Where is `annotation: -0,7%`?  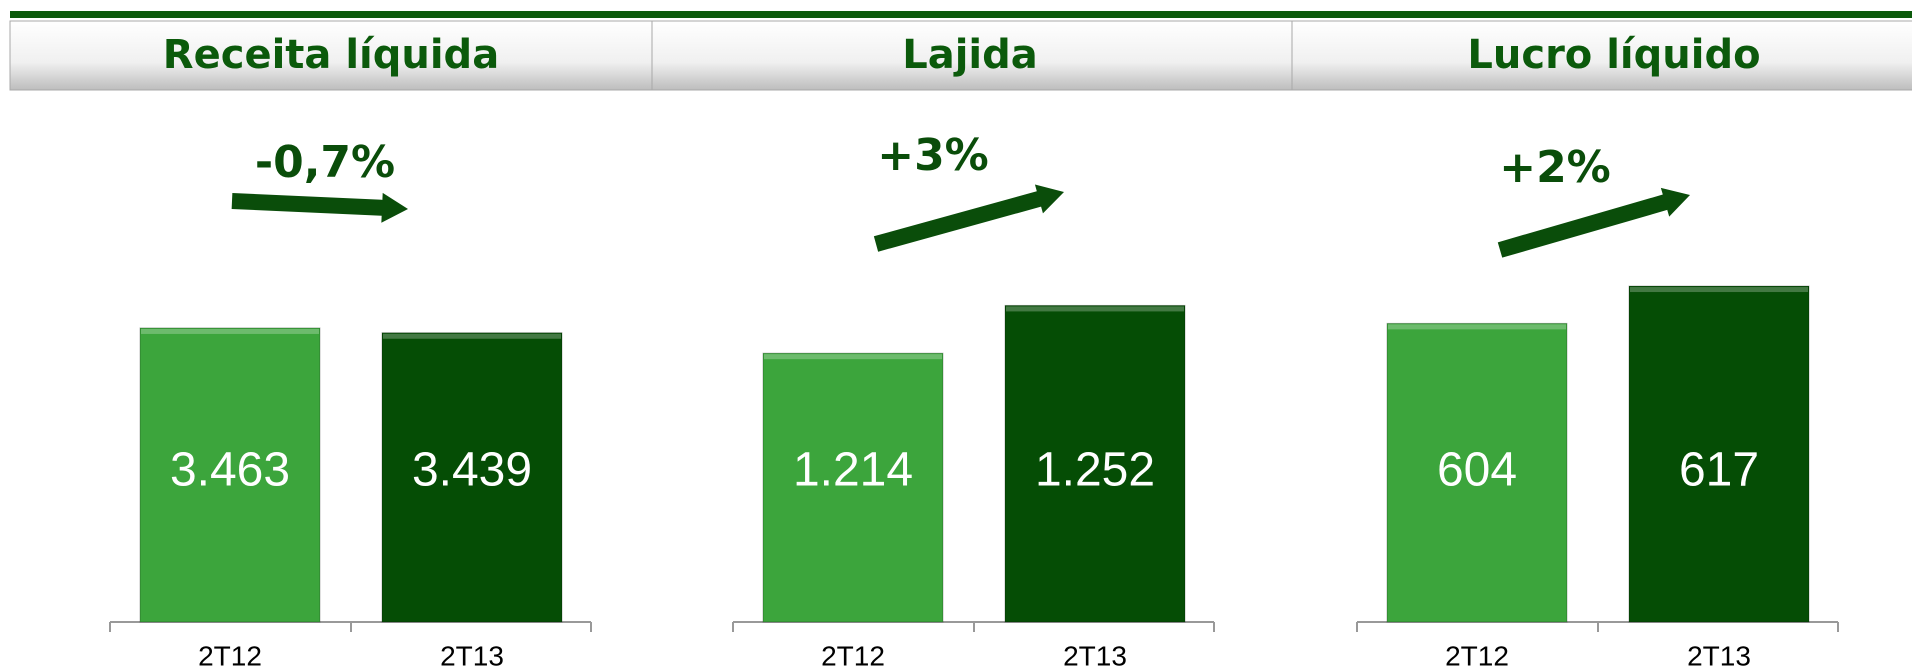
annotation: -0,7% is located at coordinates (325, 162).